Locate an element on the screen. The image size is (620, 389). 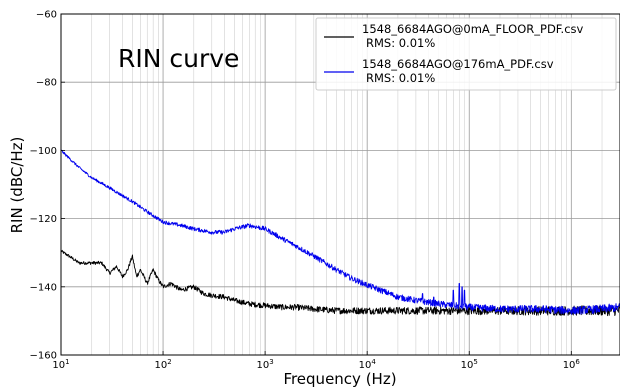
legend-label-floor: 1548_6684AGO@0mA_FLOOR_PDF.csv is located at coordinates (473, 29).